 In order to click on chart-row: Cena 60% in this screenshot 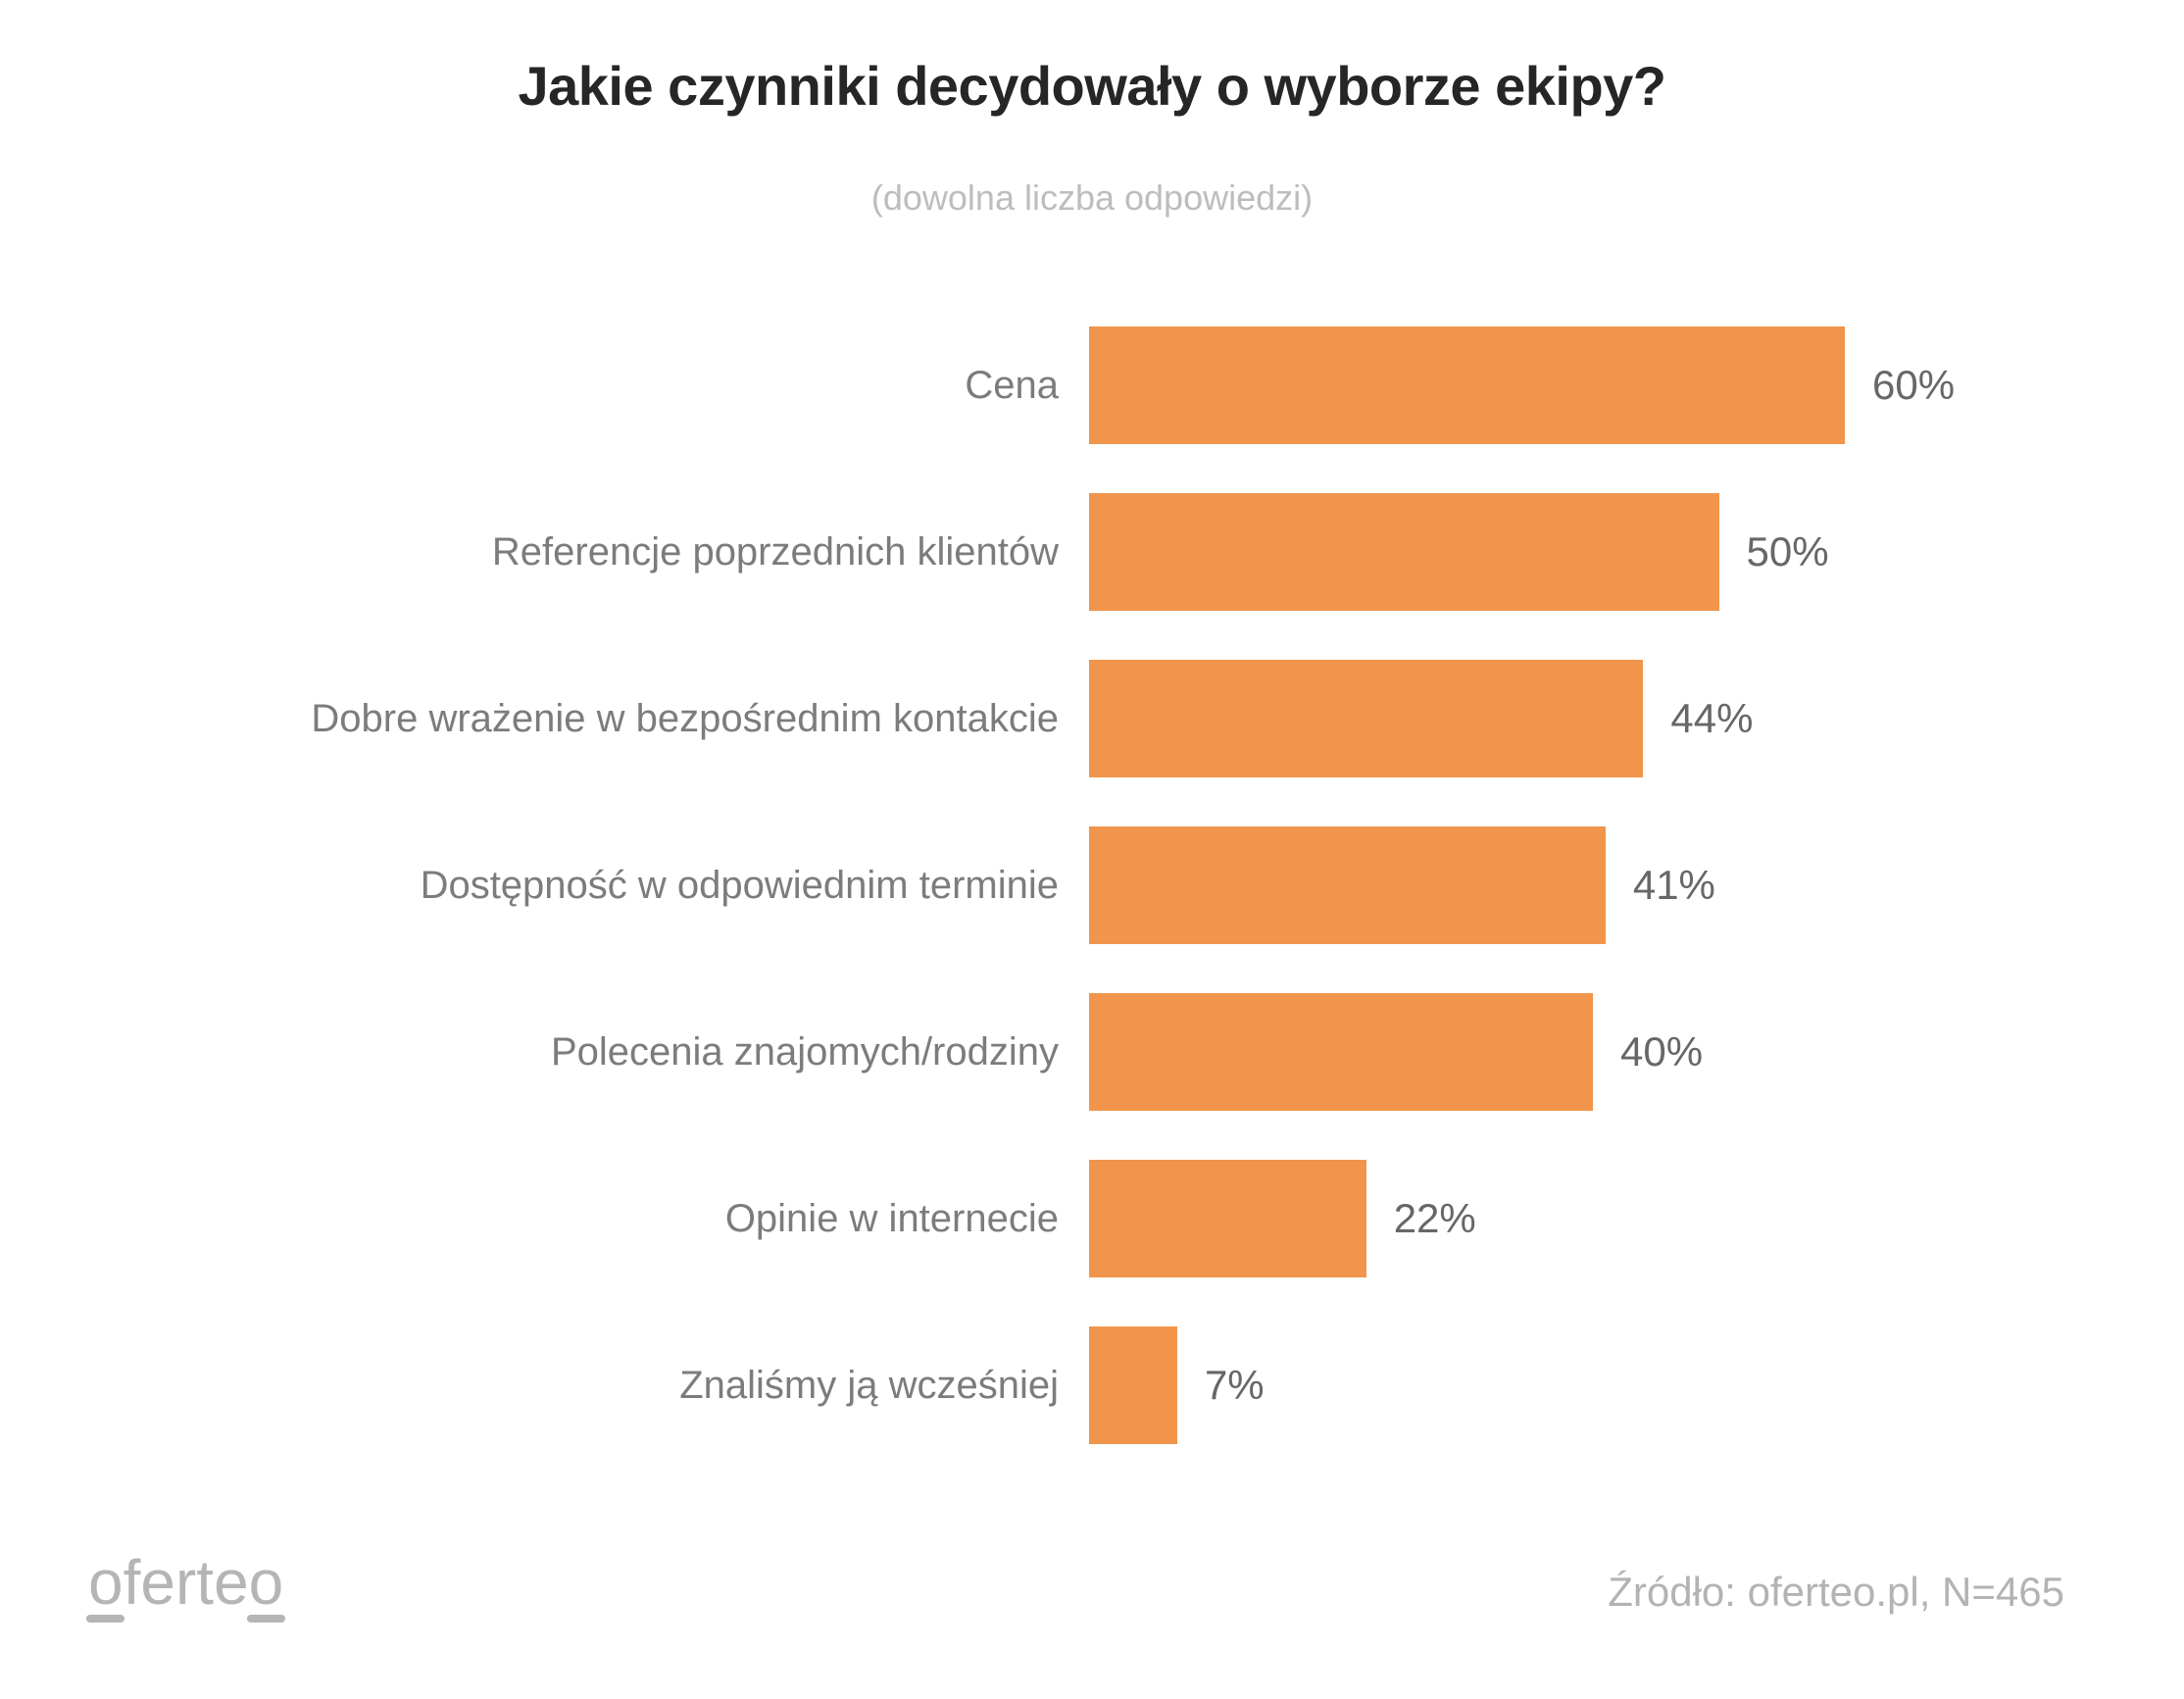, I will do `click(1092, 385)`.